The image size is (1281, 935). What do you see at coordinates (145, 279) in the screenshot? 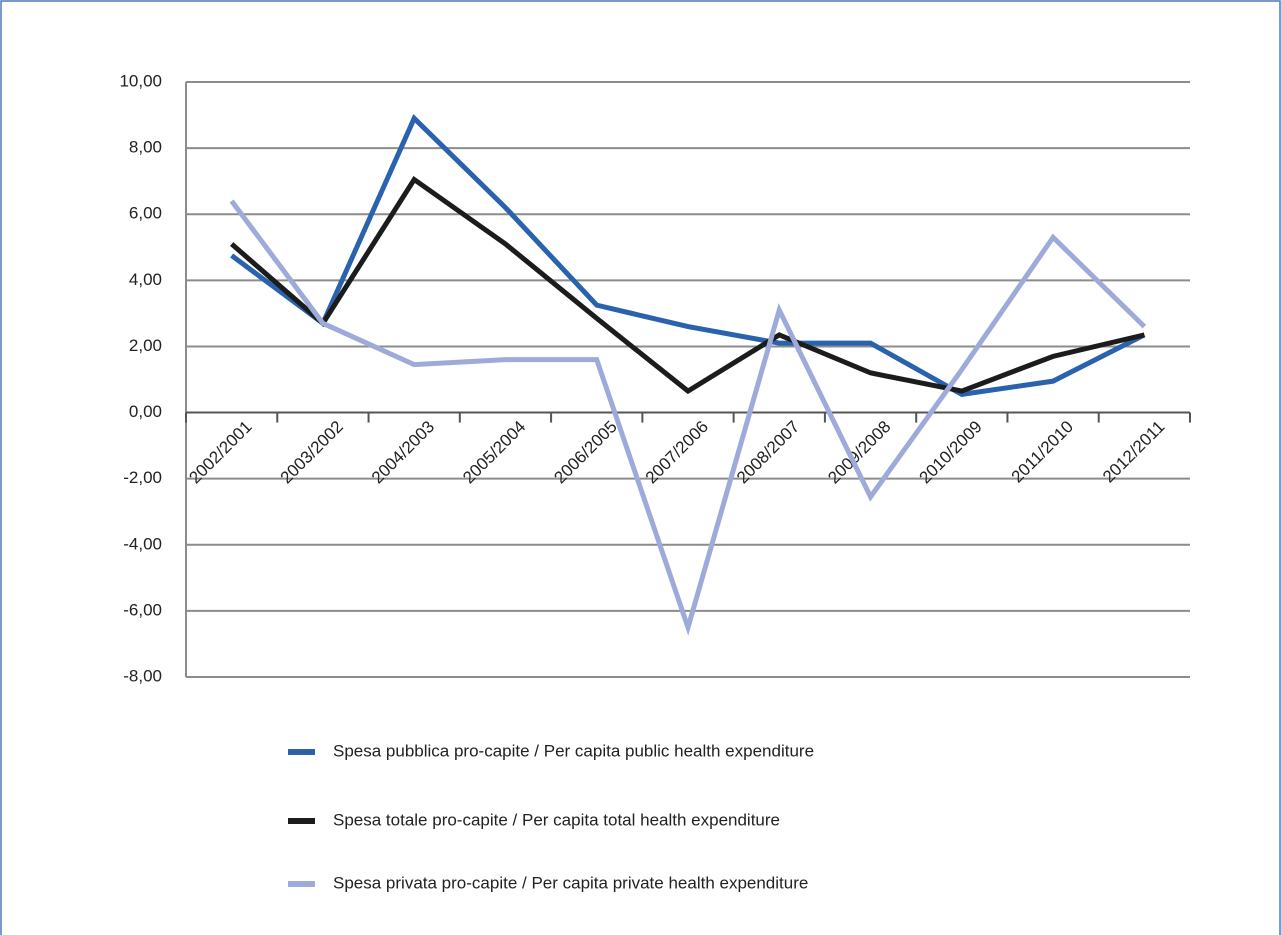
I see `y-tick-label: 4,00` at bounding box center [145, 279].